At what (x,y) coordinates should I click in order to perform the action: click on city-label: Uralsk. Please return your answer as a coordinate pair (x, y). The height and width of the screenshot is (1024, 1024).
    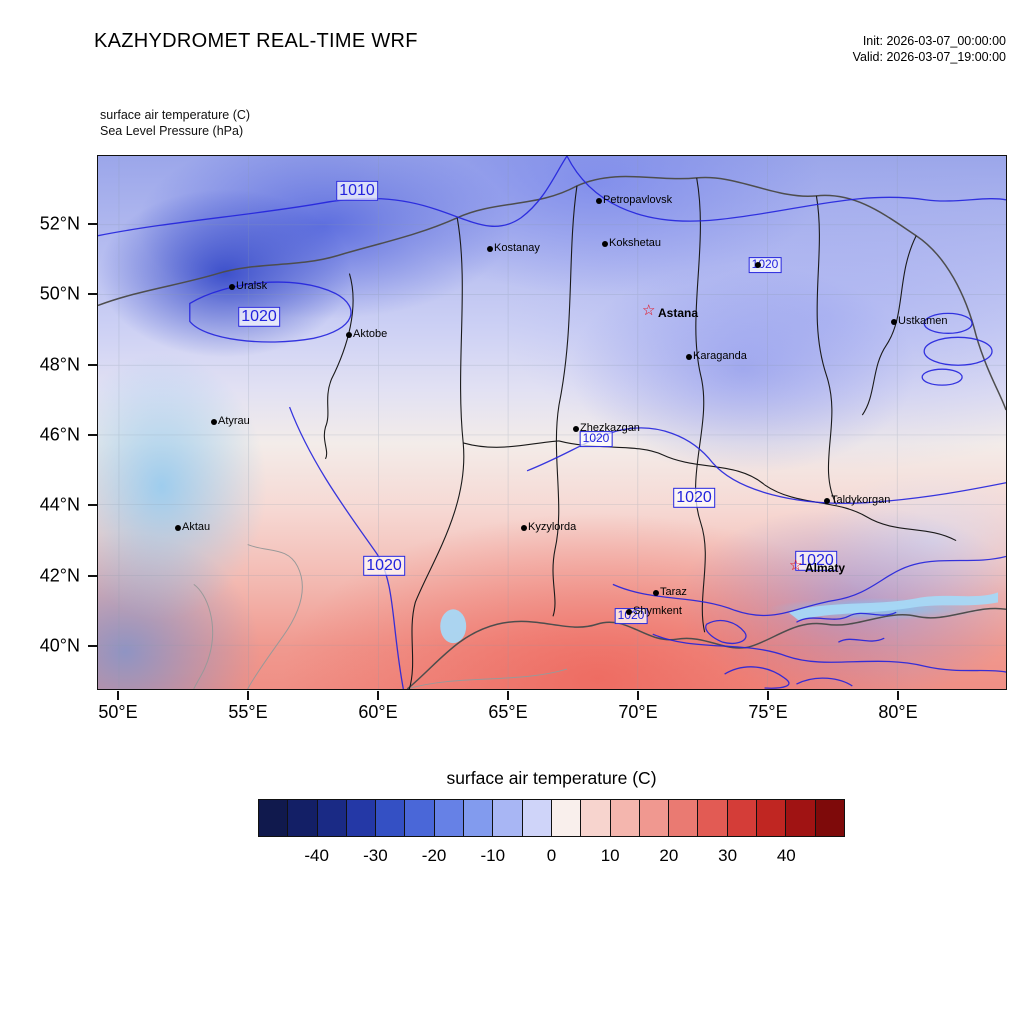
    Looking at the image, I should click on (252, 286).